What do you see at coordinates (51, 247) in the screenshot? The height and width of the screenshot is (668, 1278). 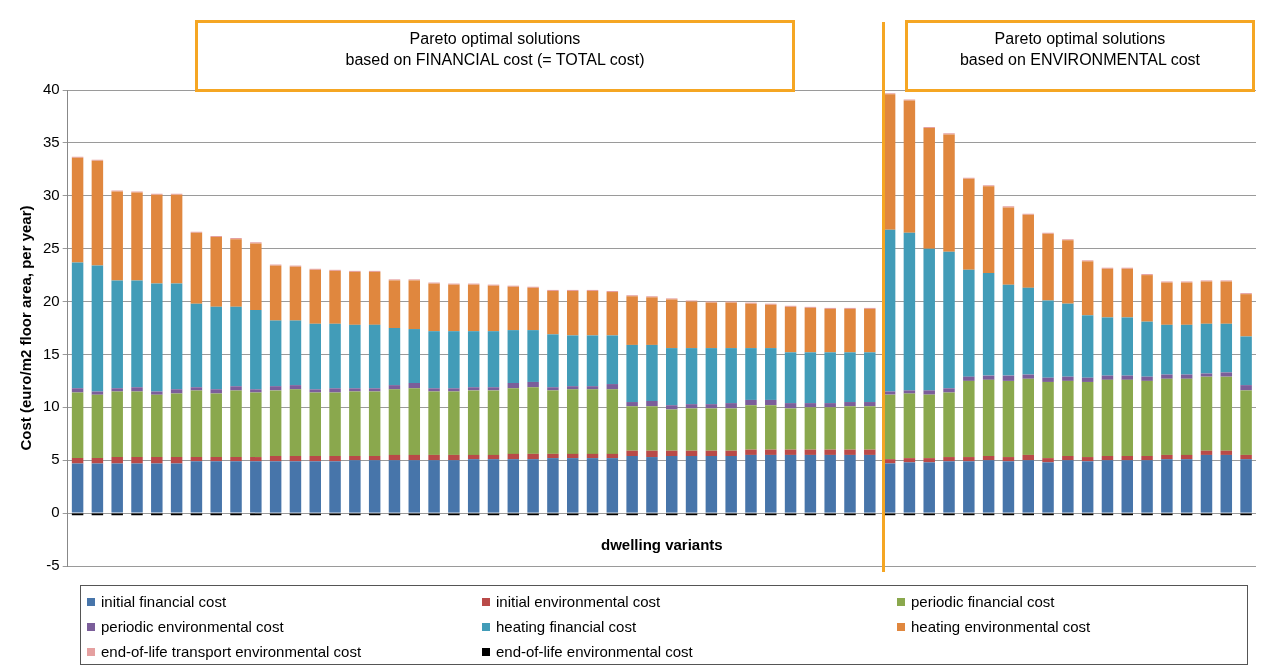 I see `y-tick-label: 25` at bounding box center [51, 247].